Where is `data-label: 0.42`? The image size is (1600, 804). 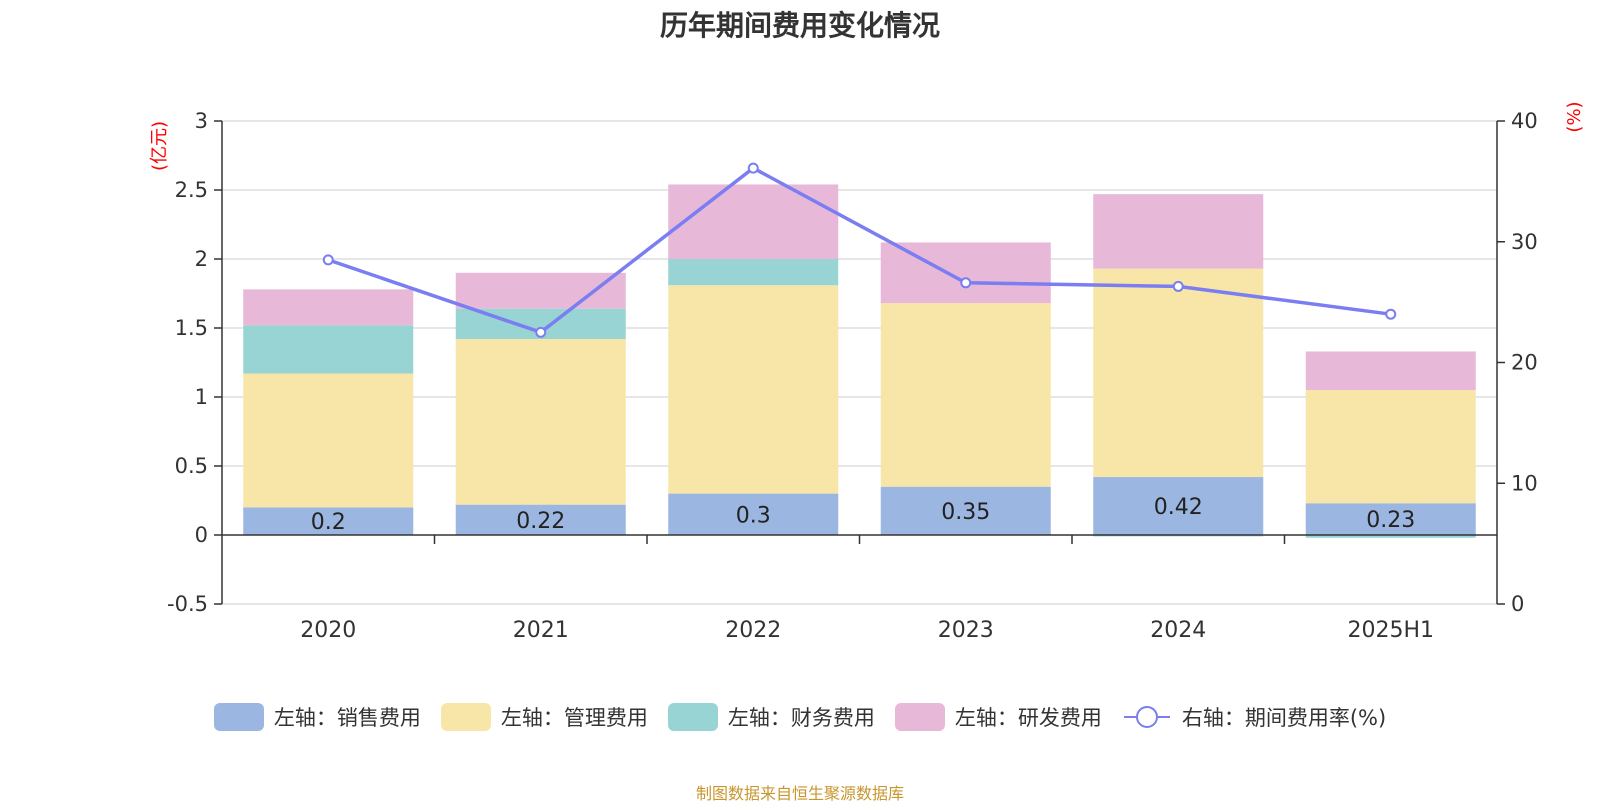 data-label: 0.42 is located at coordinates (1178, 507).